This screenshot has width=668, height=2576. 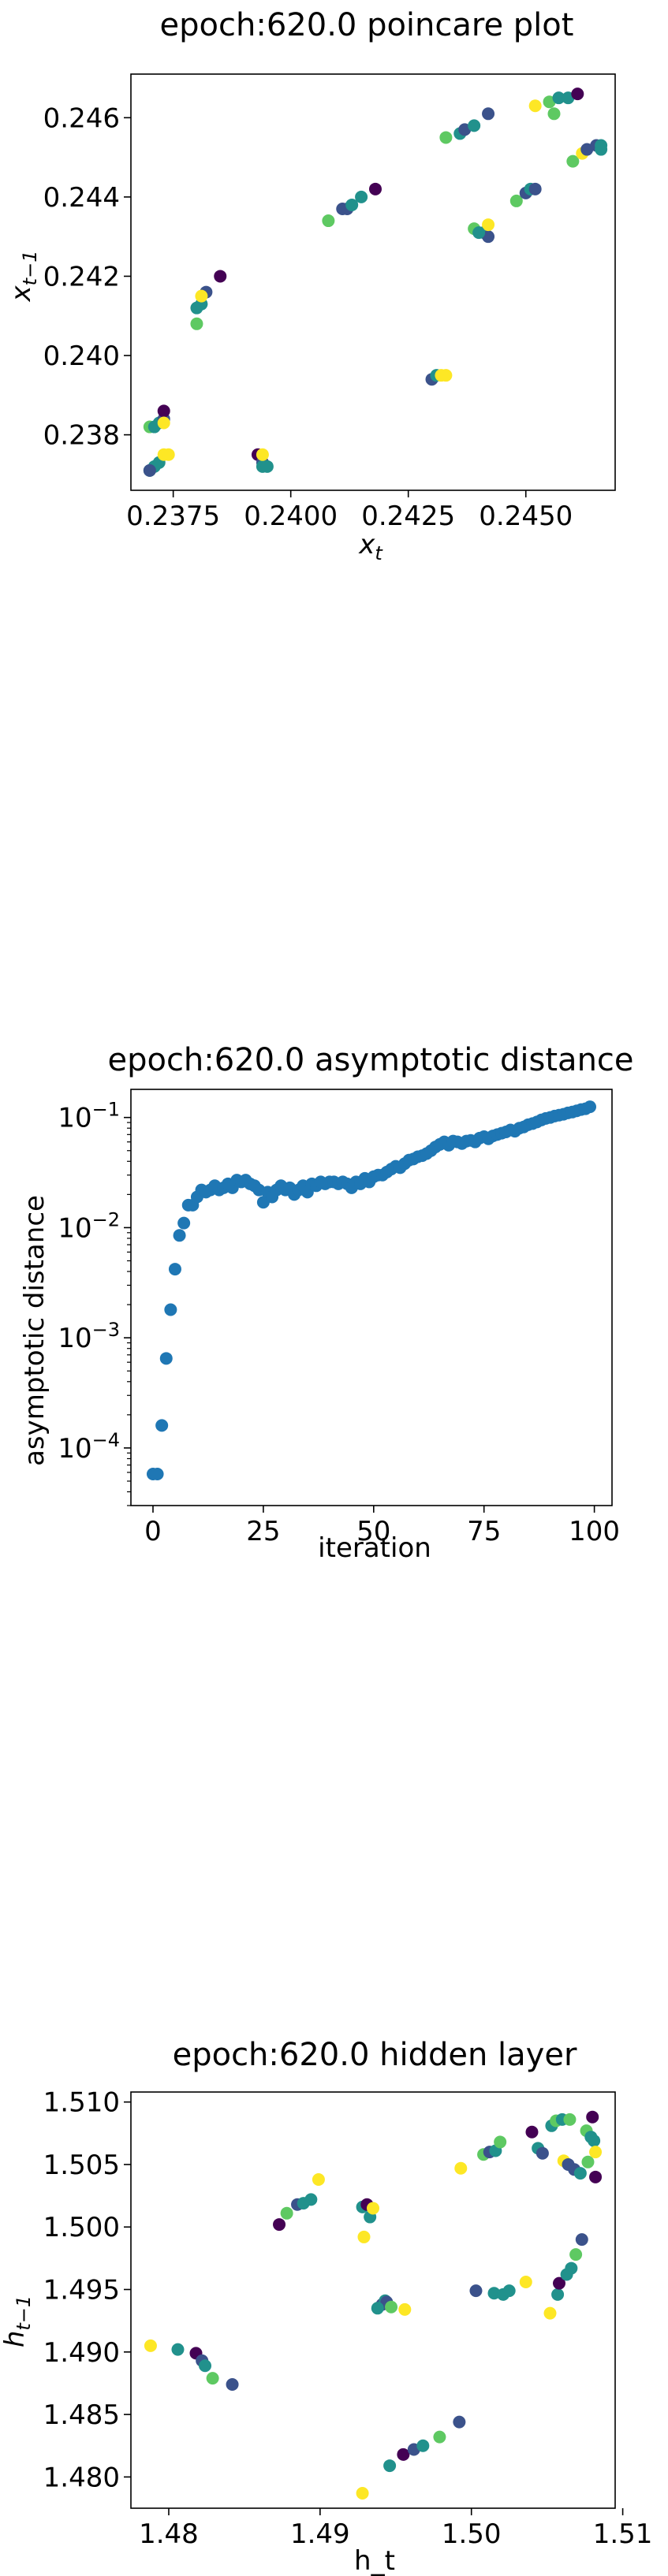 I want to click on x-tick-label: 1.49, so click(x=320, y=2534).